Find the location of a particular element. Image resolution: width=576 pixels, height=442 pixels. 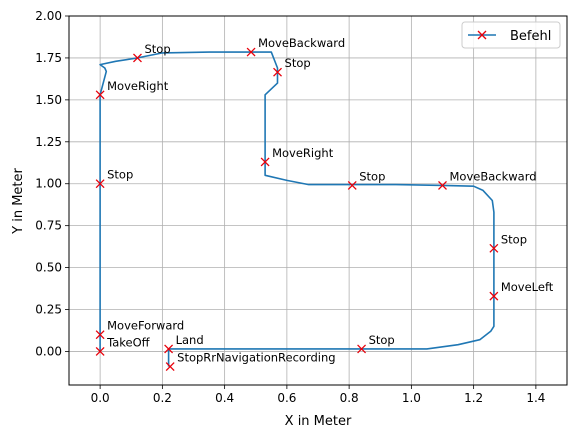

y-tick-label: 0.00 is located at coordinates (48, 351).